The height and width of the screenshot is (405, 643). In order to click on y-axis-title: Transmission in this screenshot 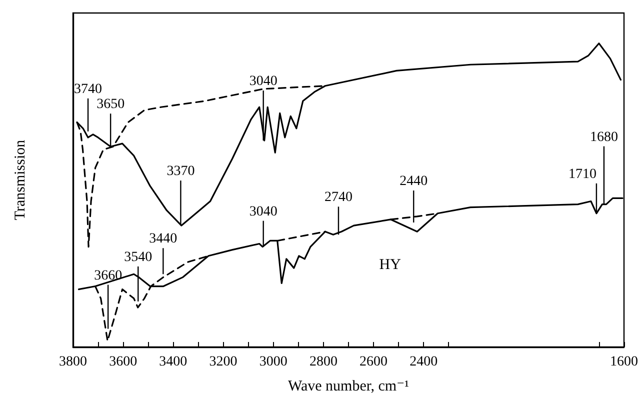, I will do `click(20, 179)`.